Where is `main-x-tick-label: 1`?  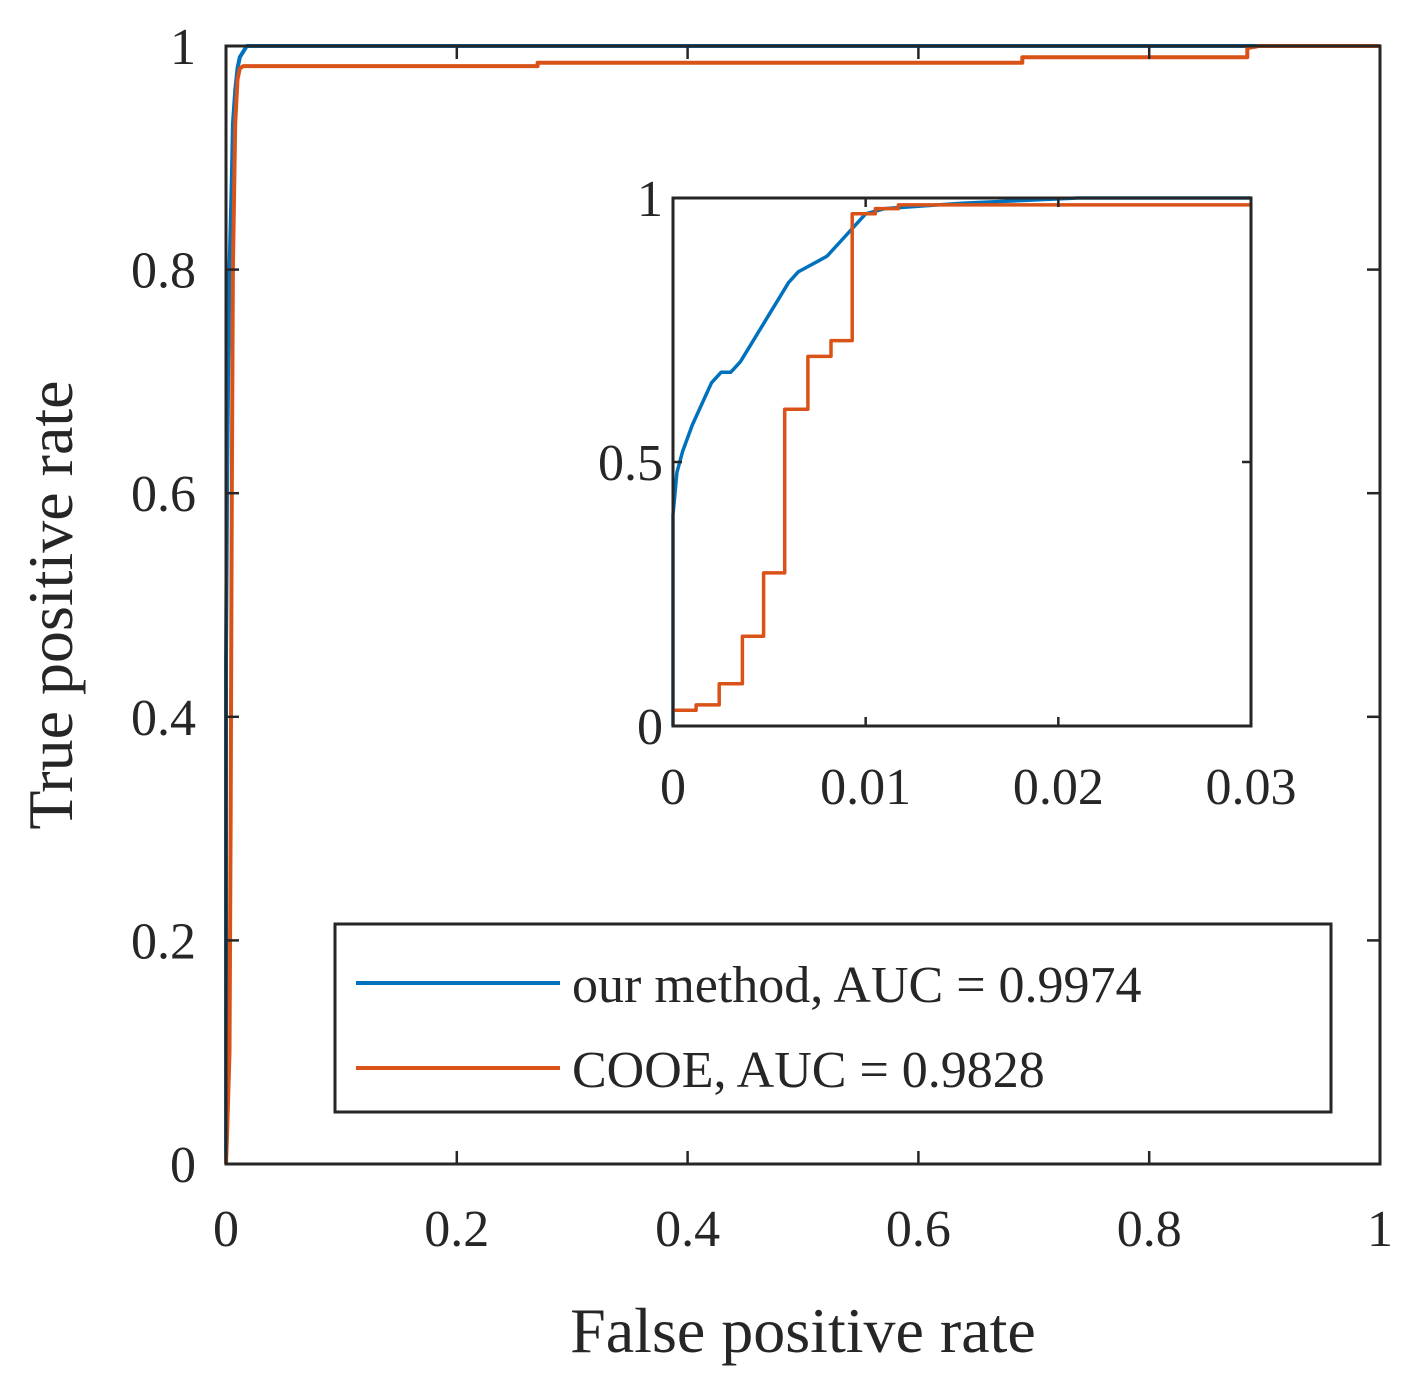
main-x-tick-label: 1 is located at coordinates (1380, 1229).